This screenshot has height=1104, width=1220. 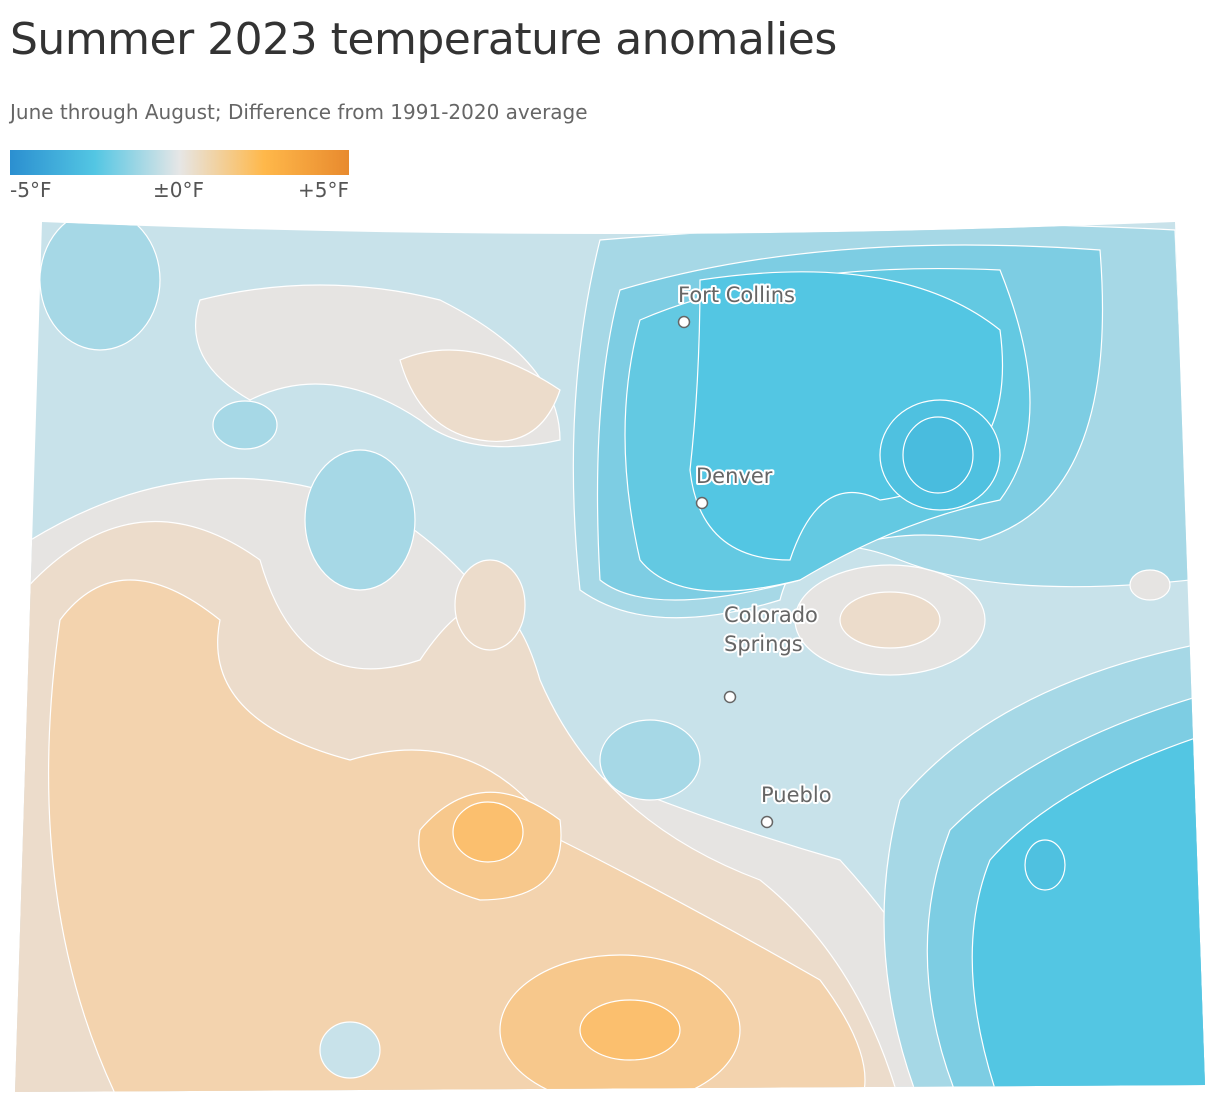 I want to click on title: Summer 2023 temperature anomalies, so click(x=423, y=39).